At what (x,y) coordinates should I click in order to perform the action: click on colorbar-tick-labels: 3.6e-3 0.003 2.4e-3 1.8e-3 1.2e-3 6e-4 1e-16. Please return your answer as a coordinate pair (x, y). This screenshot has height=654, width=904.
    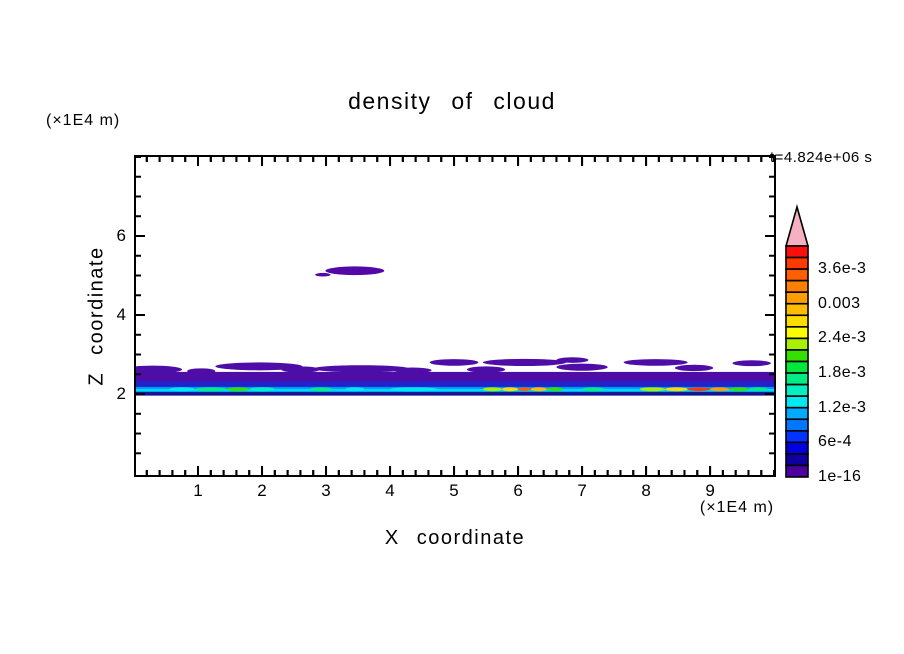
    Looking at the image, I should click on (861, 327).